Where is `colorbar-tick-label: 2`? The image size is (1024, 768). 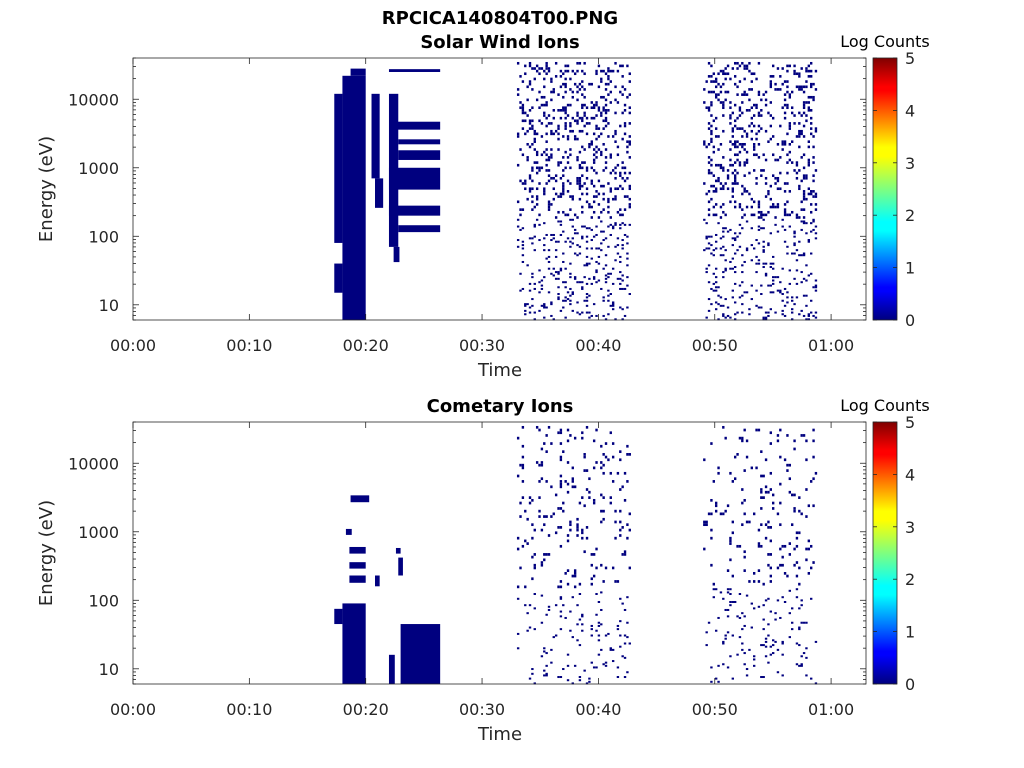
colorbar-tick-label: 2 is located at coordinates (910, 215).